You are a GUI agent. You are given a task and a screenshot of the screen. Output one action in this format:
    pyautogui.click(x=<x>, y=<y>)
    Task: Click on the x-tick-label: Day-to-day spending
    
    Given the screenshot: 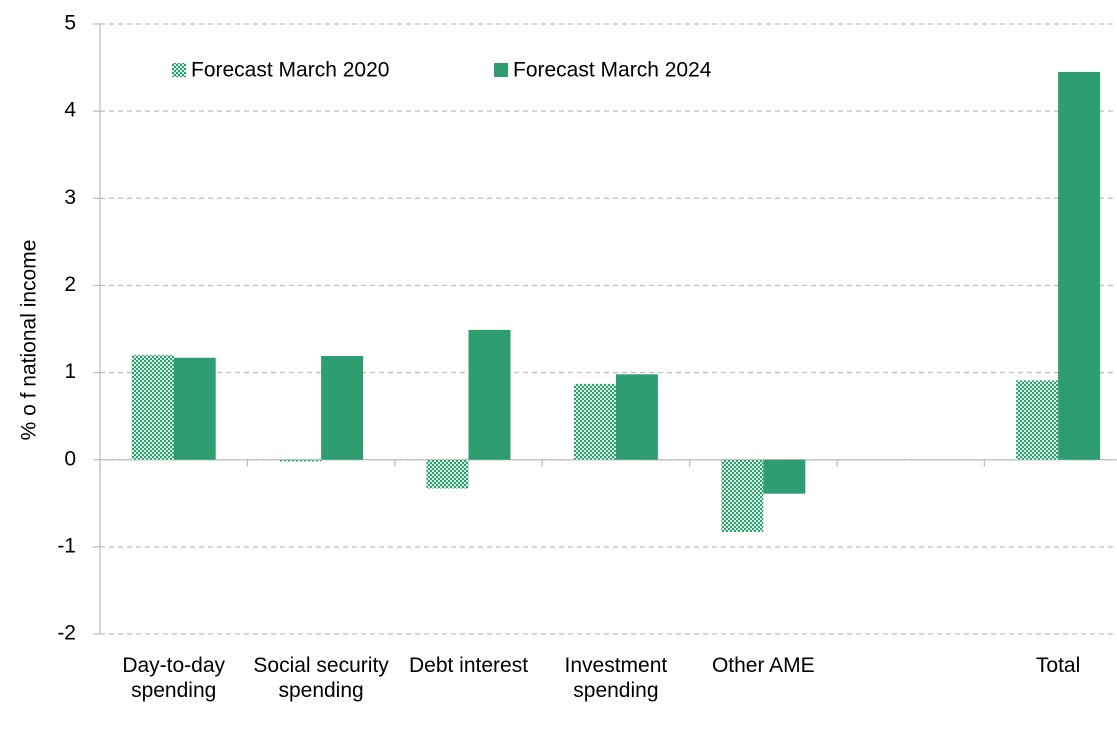 What is the action you would take?
    pyautogui.click(x=174, y=677)
    